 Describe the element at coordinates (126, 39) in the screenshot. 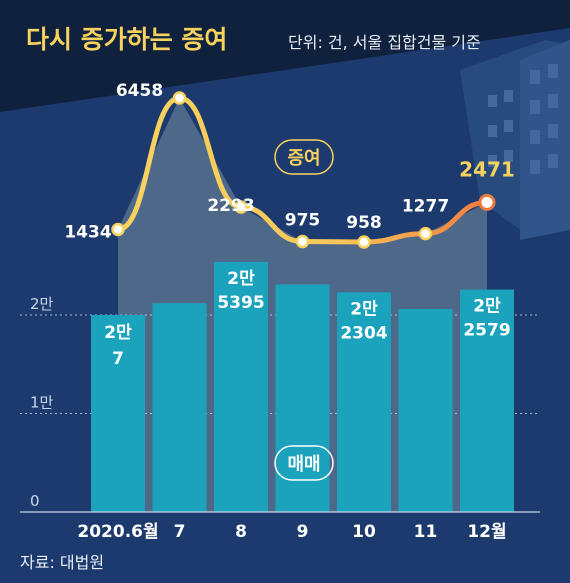

I see `chart-title: 다시 증가하는 증여` at that location.